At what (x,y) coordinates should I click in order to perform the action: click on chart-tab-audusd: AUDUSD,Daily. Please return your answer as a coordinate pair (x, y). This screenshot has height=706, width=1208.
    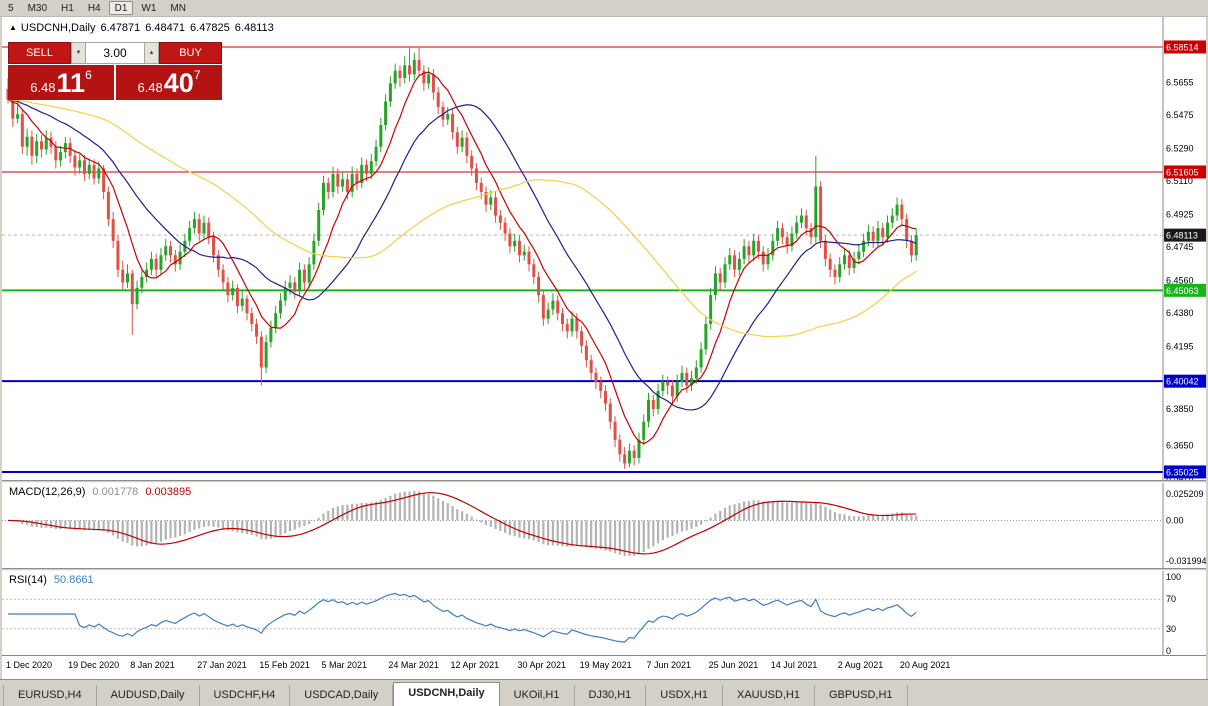
    Looking at the image, I should click on (148, 695).